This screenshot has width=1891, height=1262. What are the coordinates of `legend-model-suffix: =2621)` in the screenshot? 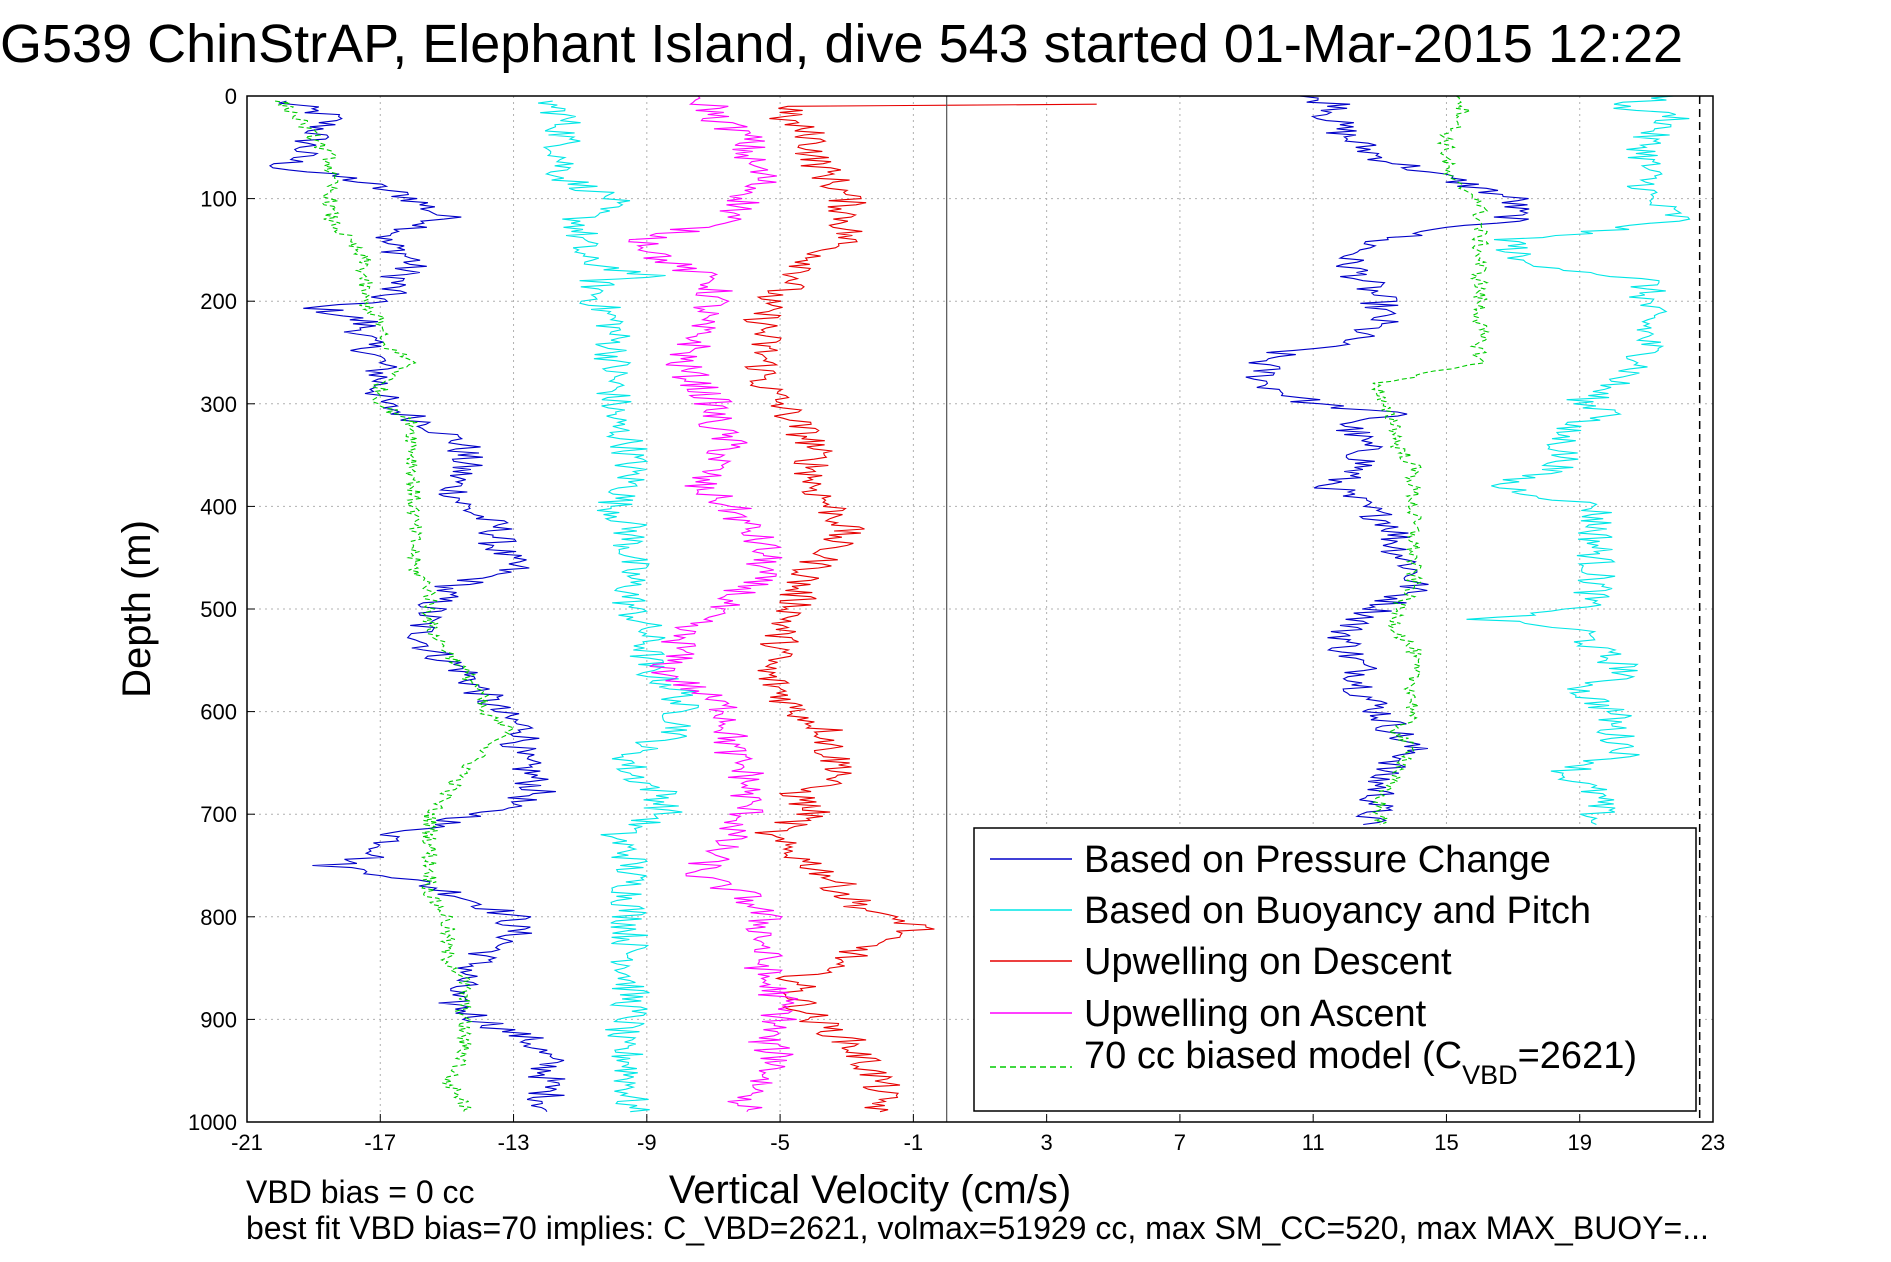 It's located at (1577, 1056).